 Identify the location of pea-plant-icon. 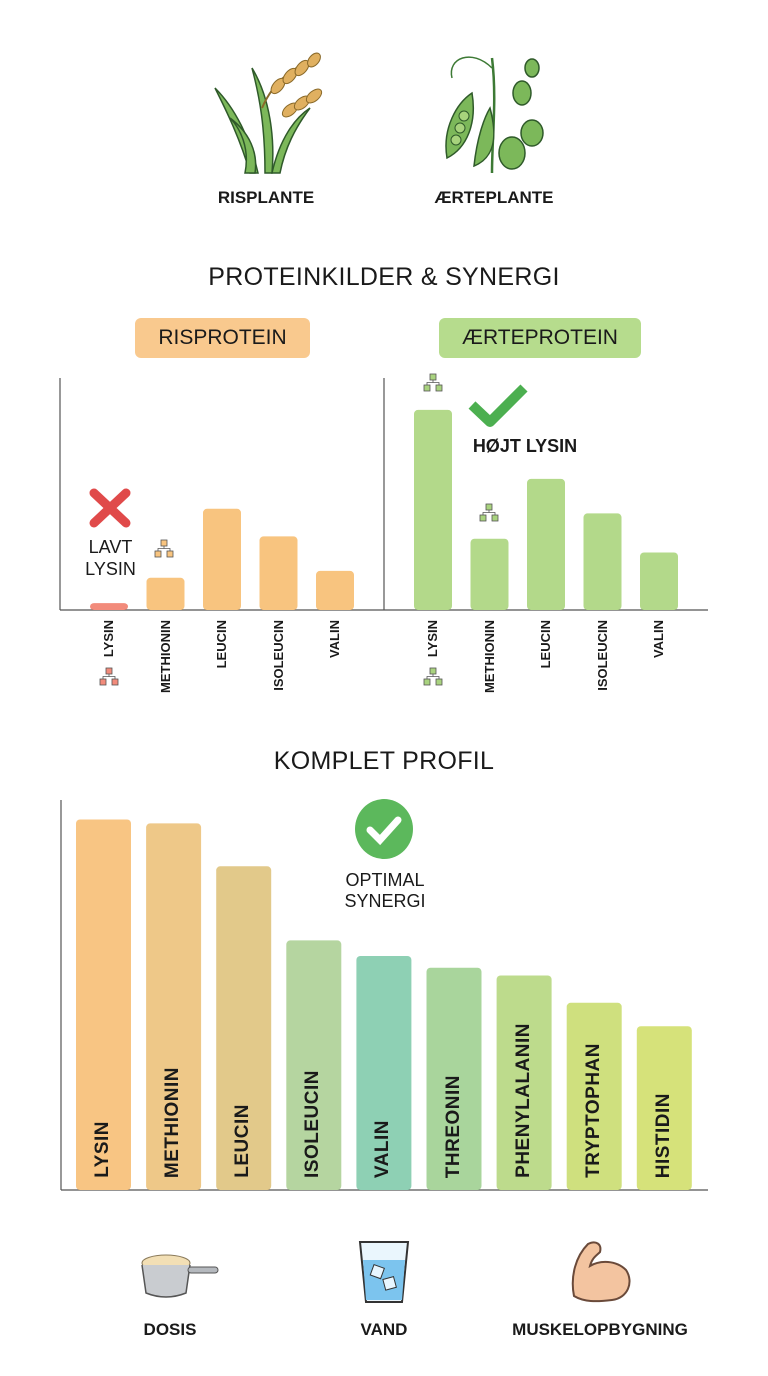
(494, 115).